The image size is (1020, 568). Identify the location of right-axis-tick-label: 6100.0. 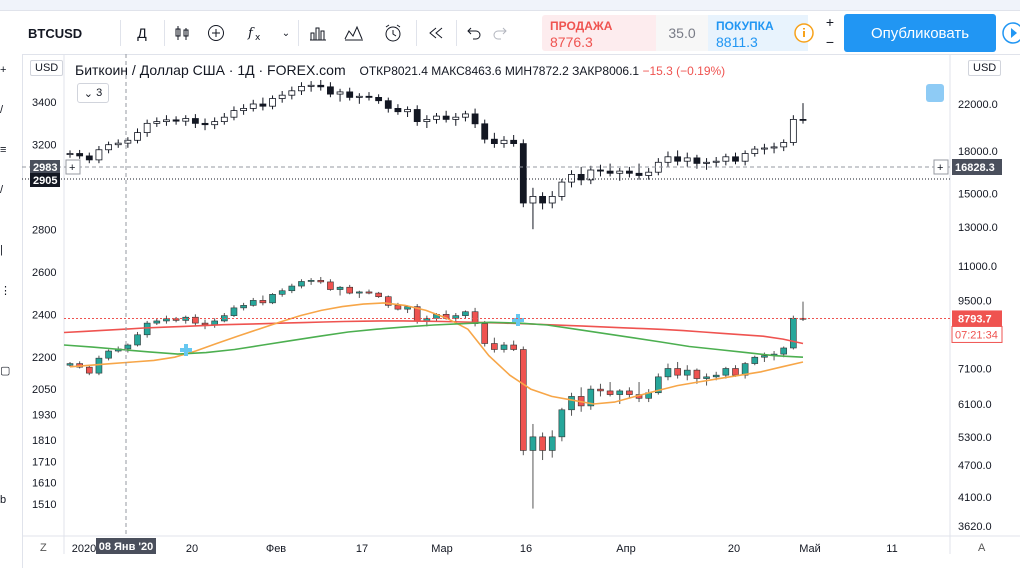
(975, 405).